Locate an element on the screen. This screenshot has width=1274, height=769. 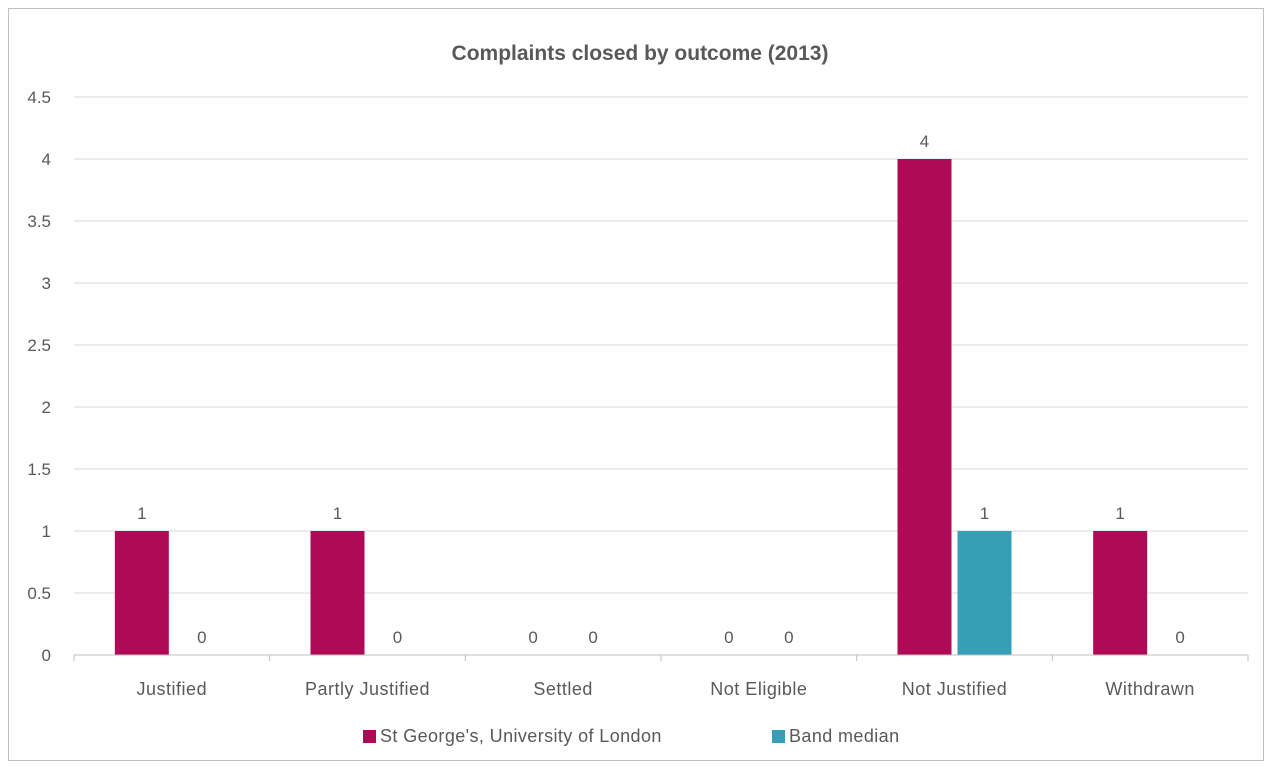
x-tick-label: Justified is located at coordinates (172, 689).